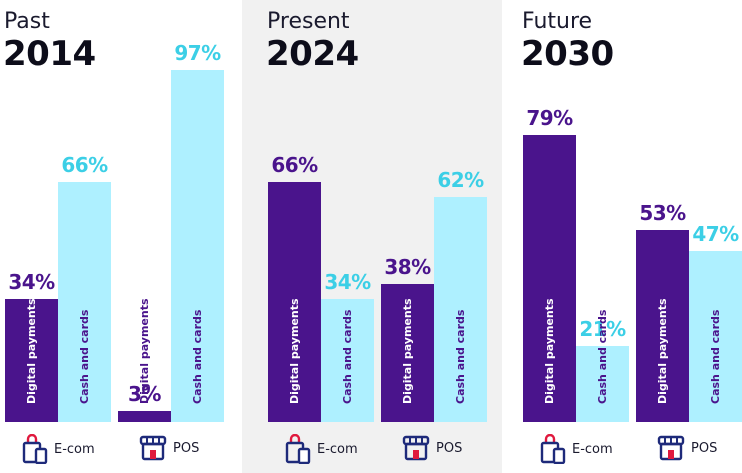 This screenshot has height=473, width=742. Describe the element at coordinates (715, 234) in the screenshot. I see `value-label: 47%` at that location.